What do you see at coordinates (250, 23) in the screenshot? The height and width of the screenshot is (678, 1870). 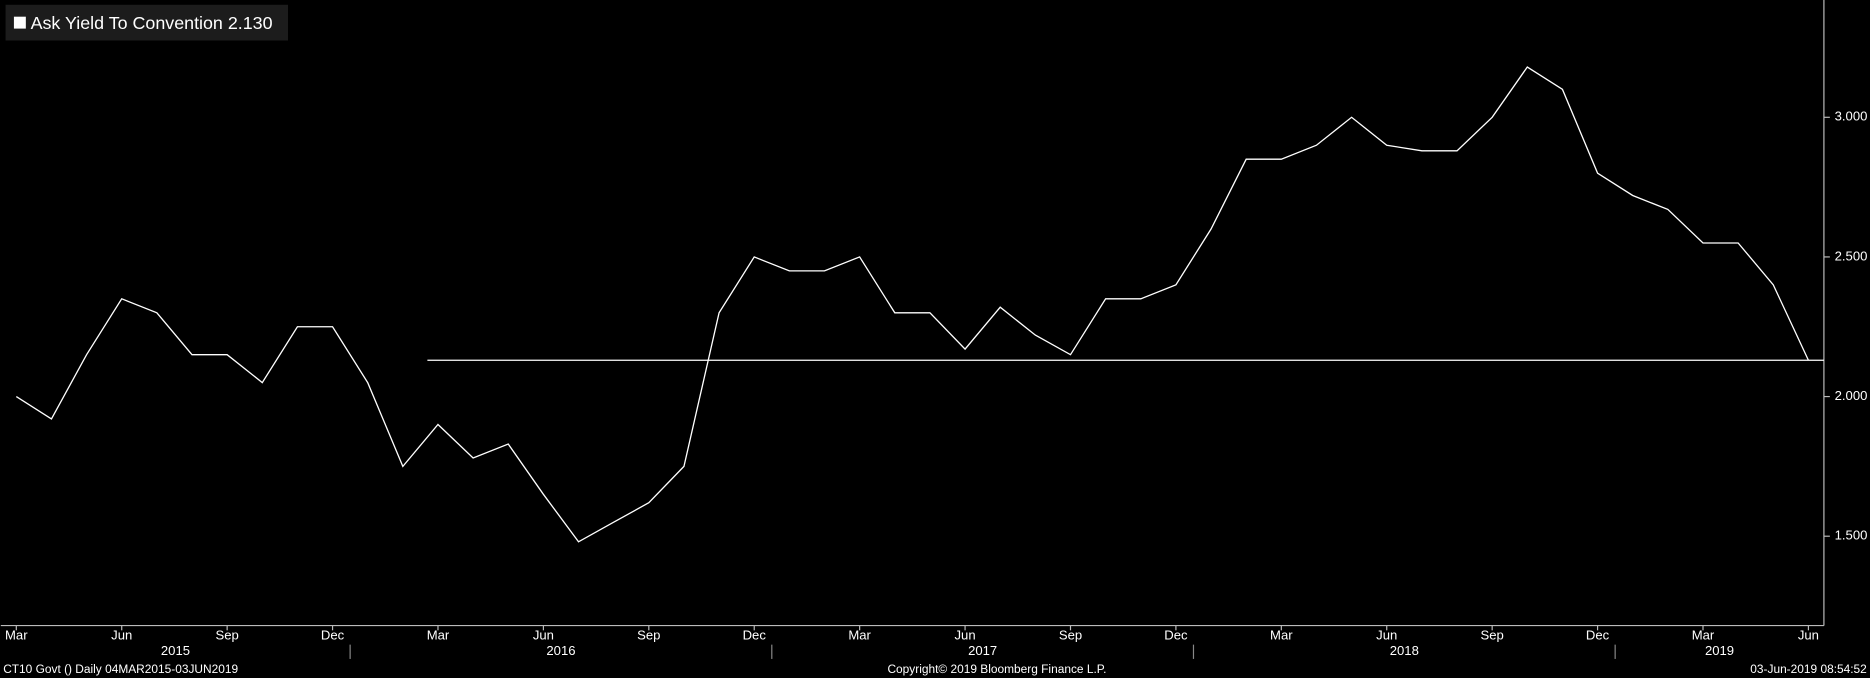 I see `legend-value: 2.130` at bounding box center [250, 23].